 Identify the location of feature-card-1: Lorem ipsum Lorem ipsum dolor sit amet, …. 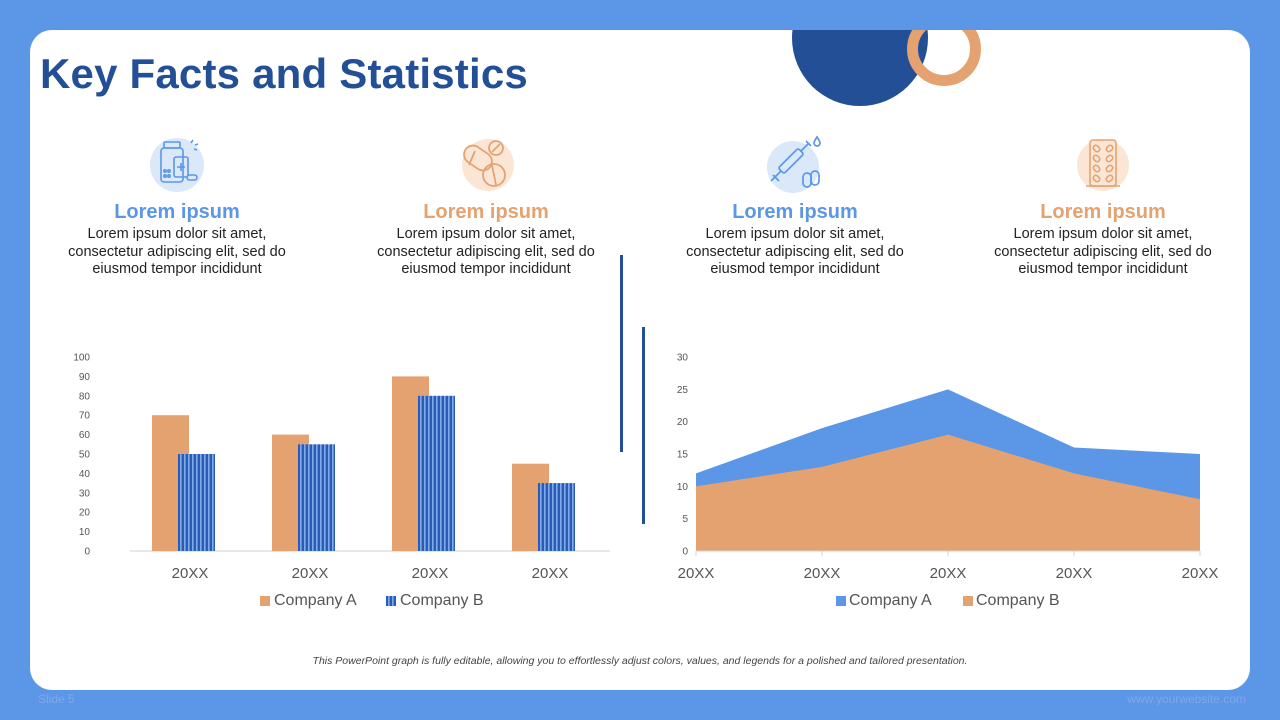
(177, 207).